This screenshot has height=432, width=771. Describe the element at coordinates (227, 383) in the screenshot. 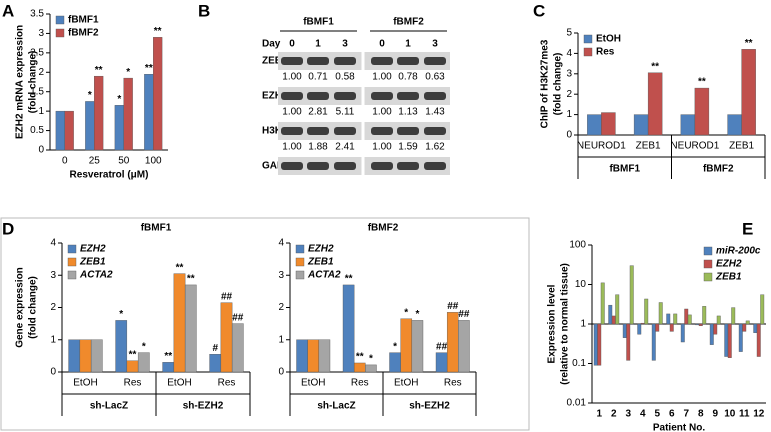

I see `x-tick-label: Res` at that location.